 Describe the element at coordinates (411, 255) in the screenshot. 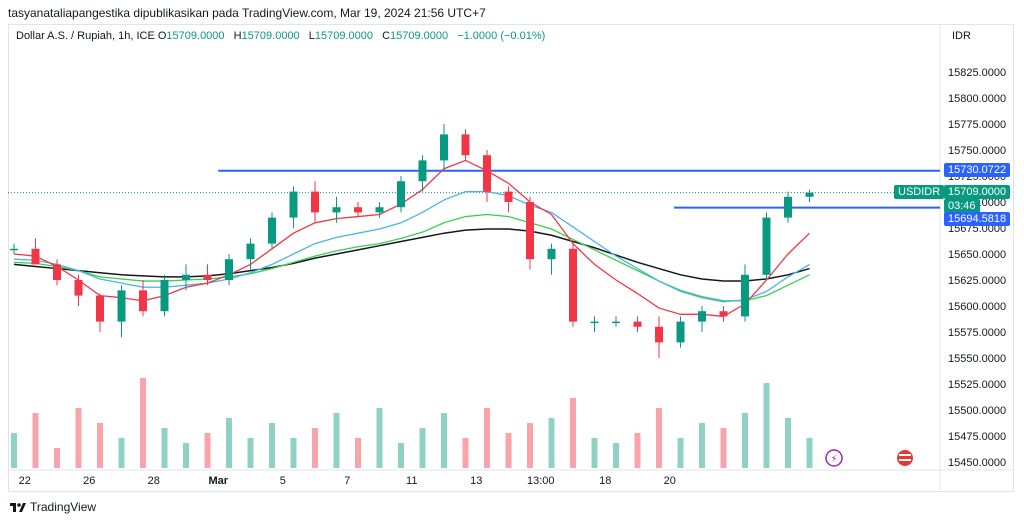

I see `ma-long-line` at that location.